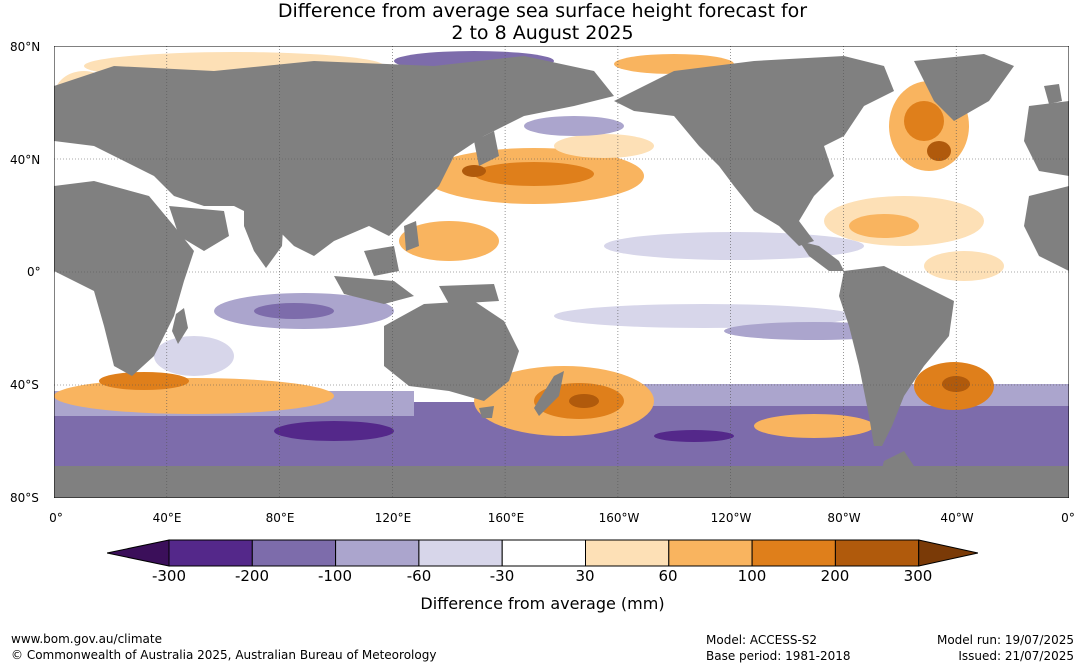  Describe the element at coordinates (1053, 94) in the screenshot. I see `land-uk` at that location.